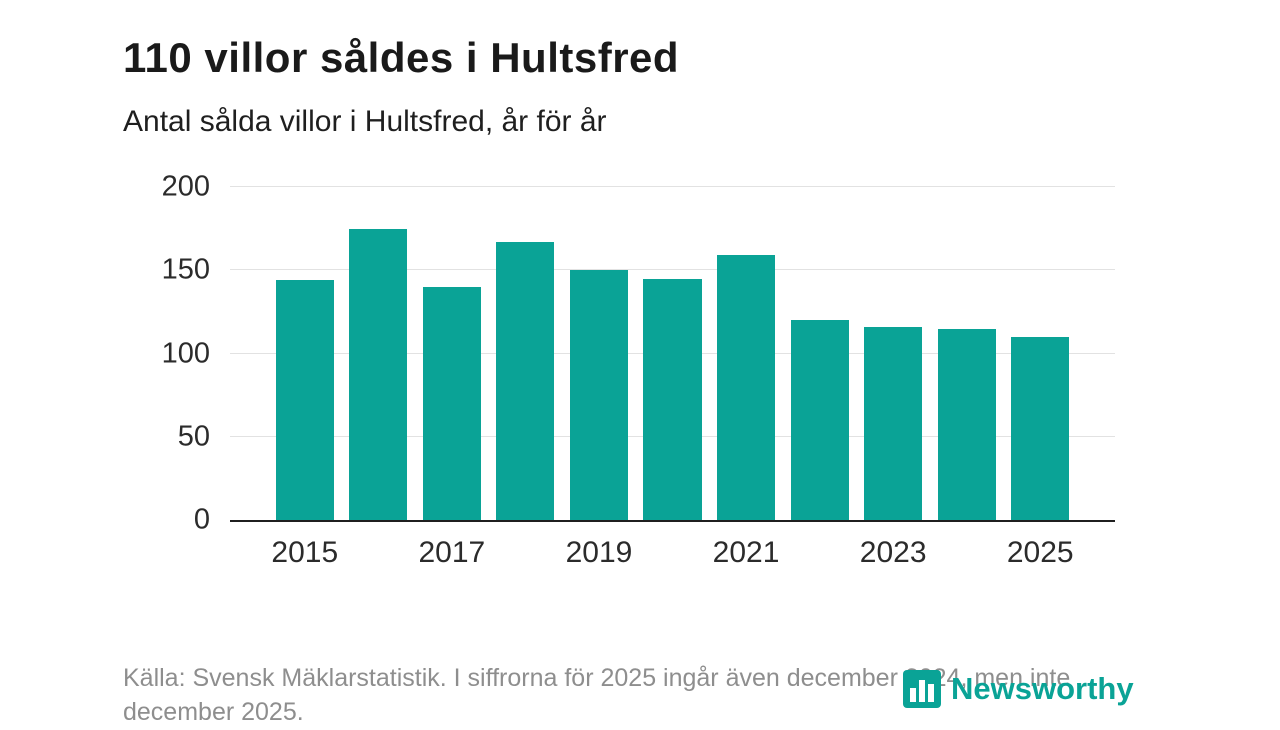  Describe the element at coordinates (746, 387) in the screenshot. I see `bar-2021` at that location.